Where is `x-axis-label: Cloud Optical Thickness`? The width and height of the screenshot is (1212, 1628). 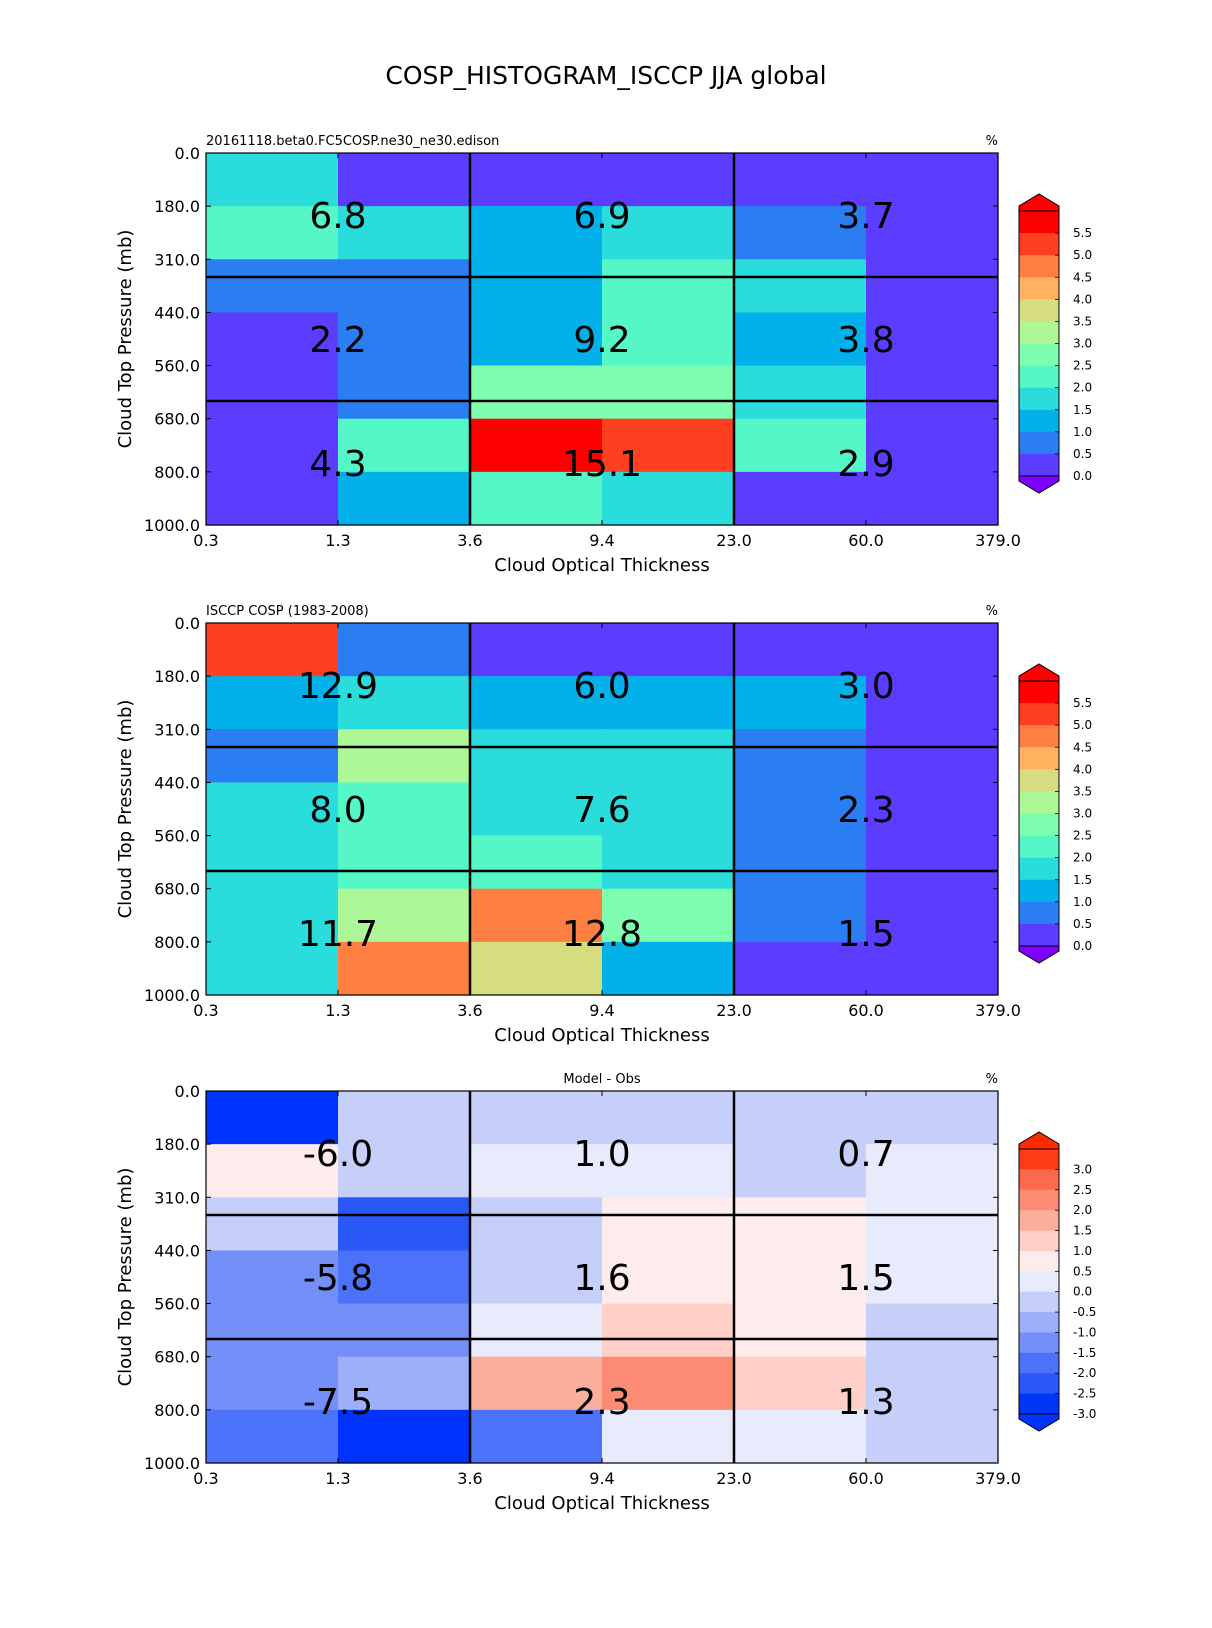 x-axis-label: Cloud Optical Thickness is located at coordinates (601, 565).